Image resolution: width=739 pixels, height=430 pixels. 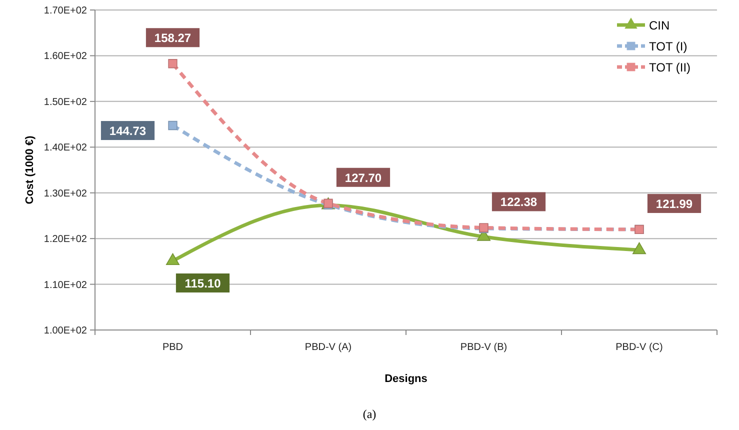 I want to click on y-tick-label: 1.50E+02, so click(x=66, y=102).